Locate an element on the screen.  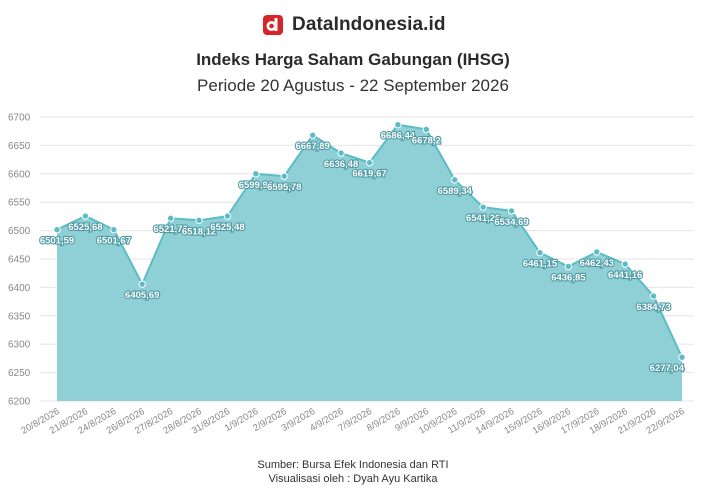
y-tick-label: 6550 is located at coordinates (19, 203).